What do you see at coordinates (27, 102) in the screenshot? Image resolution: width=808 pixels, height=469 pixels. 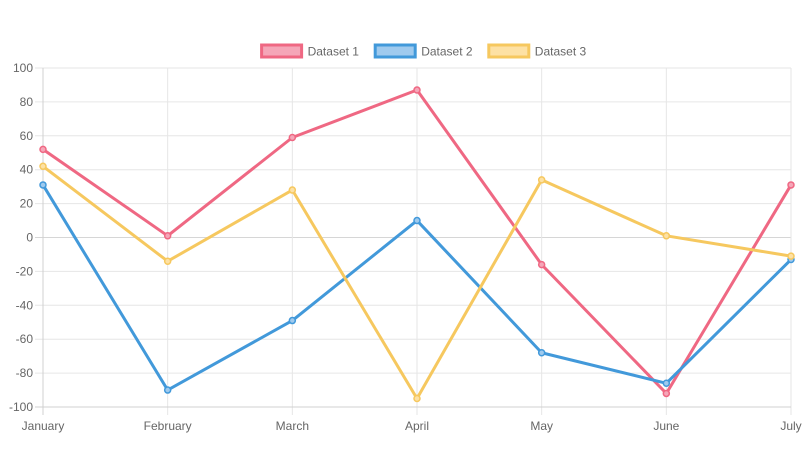 I see `y-tick-label: 80` at bounding box center [27, 102].